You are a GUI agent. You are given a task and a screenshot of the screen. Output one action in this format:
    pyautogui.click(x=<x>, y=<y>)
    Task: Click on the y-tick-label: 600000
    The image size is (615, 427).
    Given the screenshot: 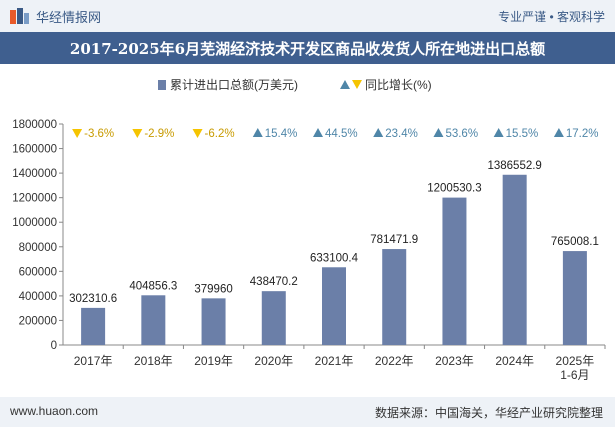 What is the action you would take?
    pyautogui.click(x=38, y=272)
    